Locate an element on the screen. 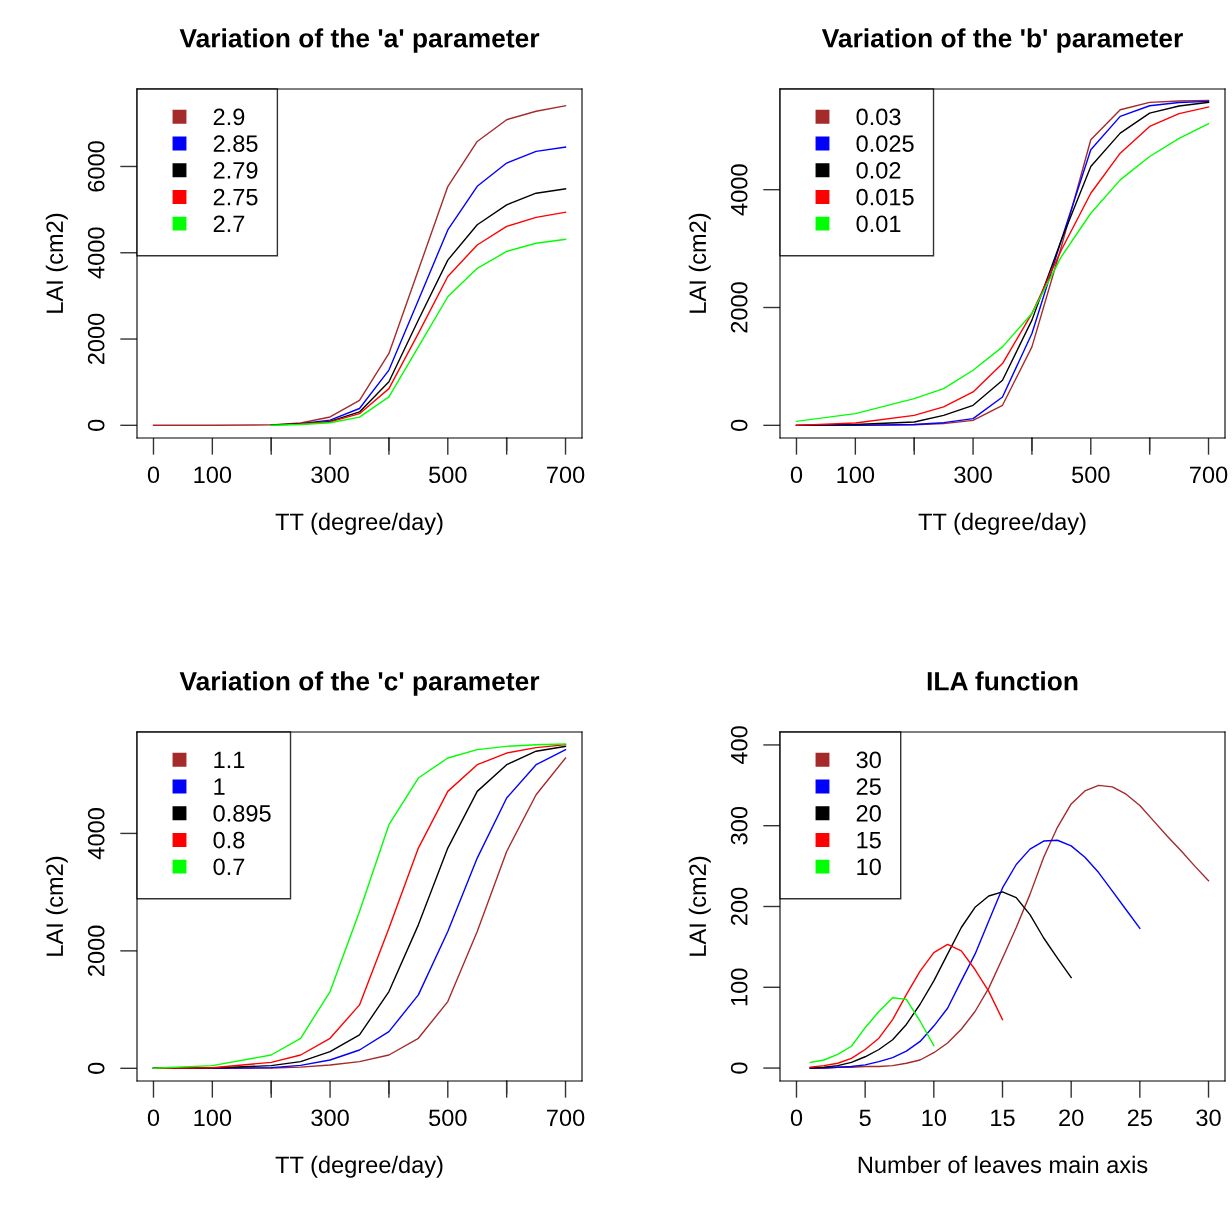 The height and width of the screenshot is (1209, 1232). legend-label: 0.7 is located at coordinates (229, 867).